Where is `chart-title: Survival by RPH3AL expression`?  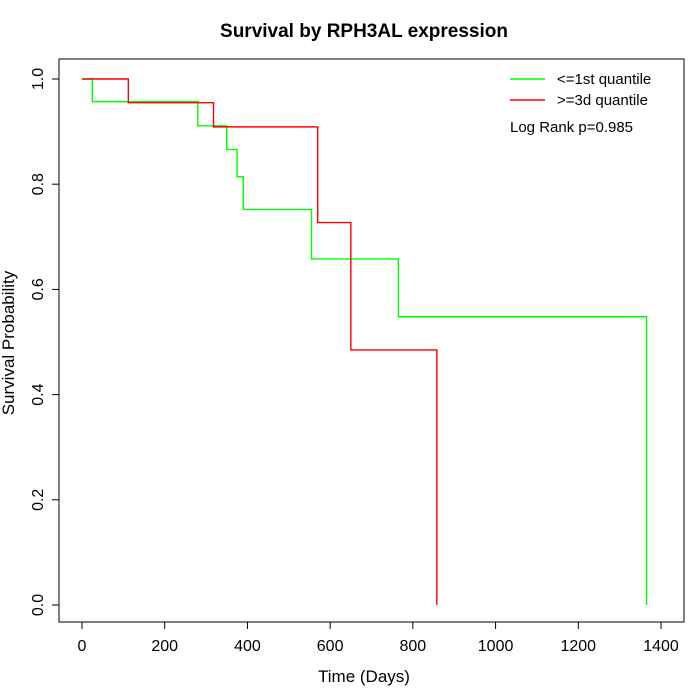
chart-title: Survival by RPH3AL expression is located at coordinates (364, 31).